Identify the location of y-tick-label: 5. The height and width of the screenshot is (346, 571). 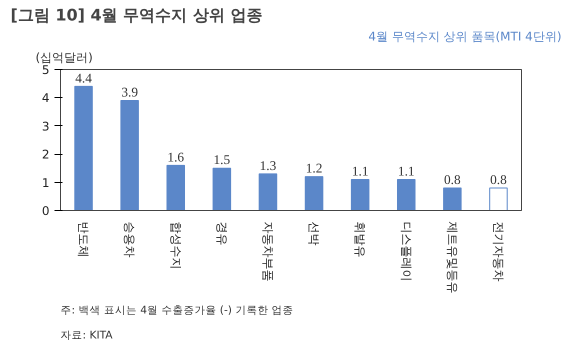
(46, 70).